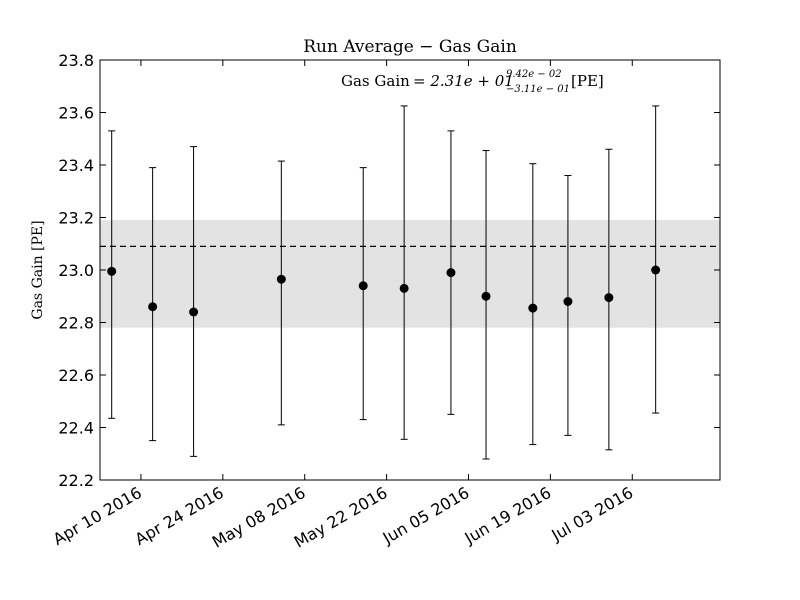  What do you see at coordinates (508, 515) in the screenshot?
I see `x-tick-label: Jun 19 2016` at bounding box center [508, 515].